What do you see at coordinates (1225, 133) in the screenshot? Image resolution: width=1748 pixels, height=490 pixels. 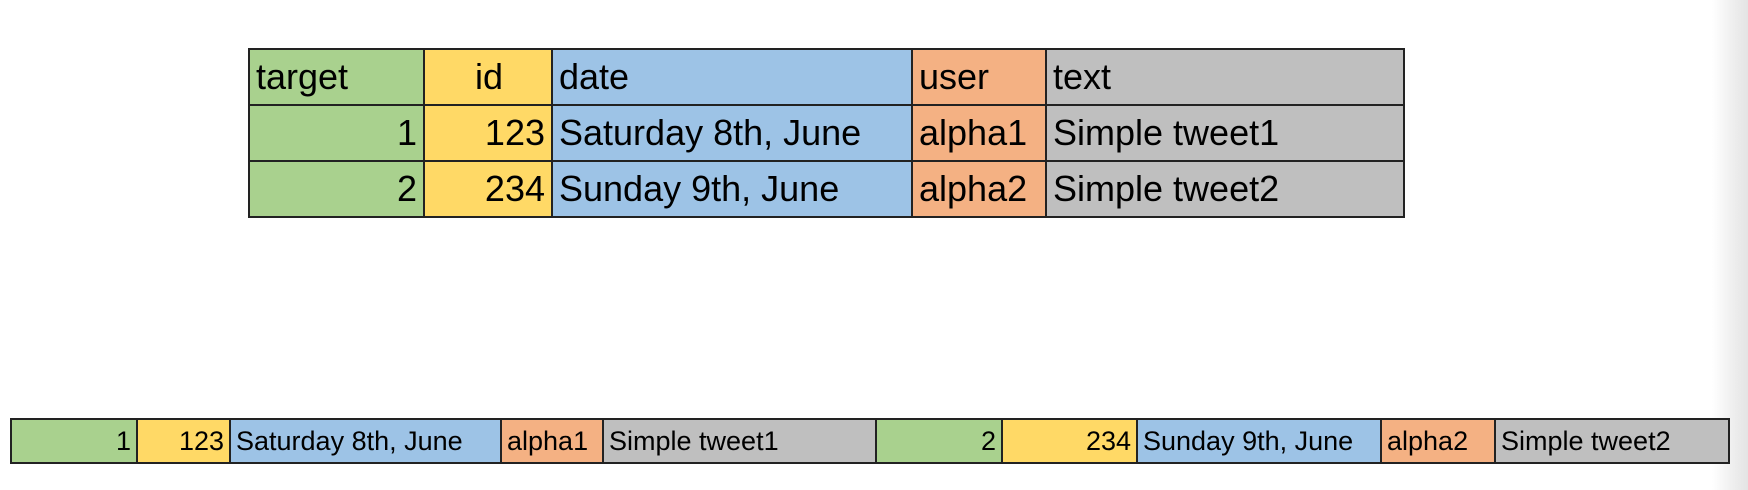 I see `cell-text: Simple tweet1` at bounding box center [1225, 133].